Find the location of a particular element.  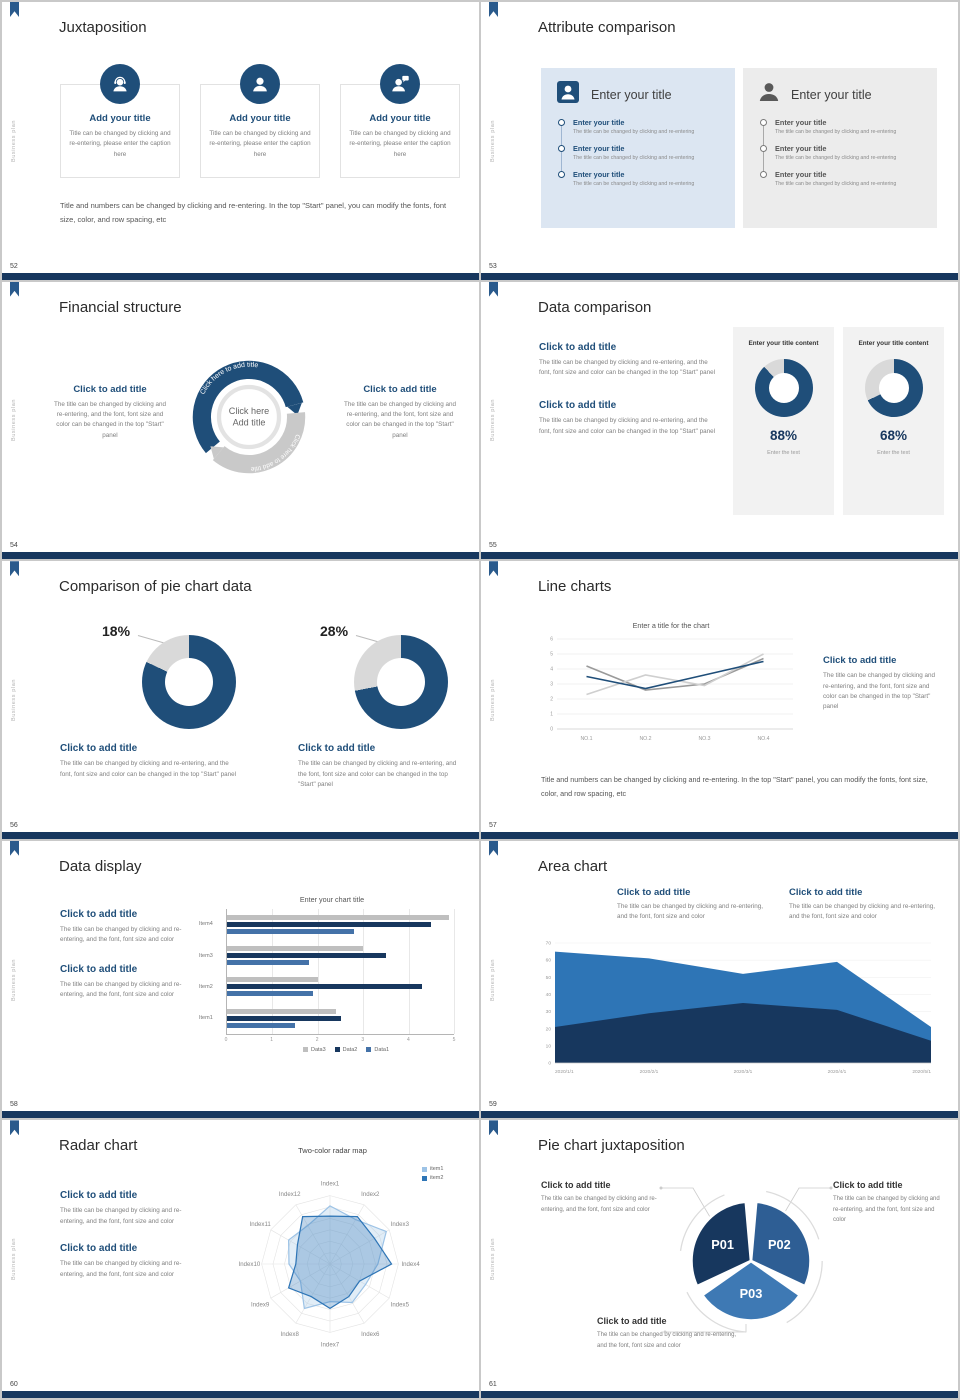

percent-value: 88% is located at coordinates (783, 435).